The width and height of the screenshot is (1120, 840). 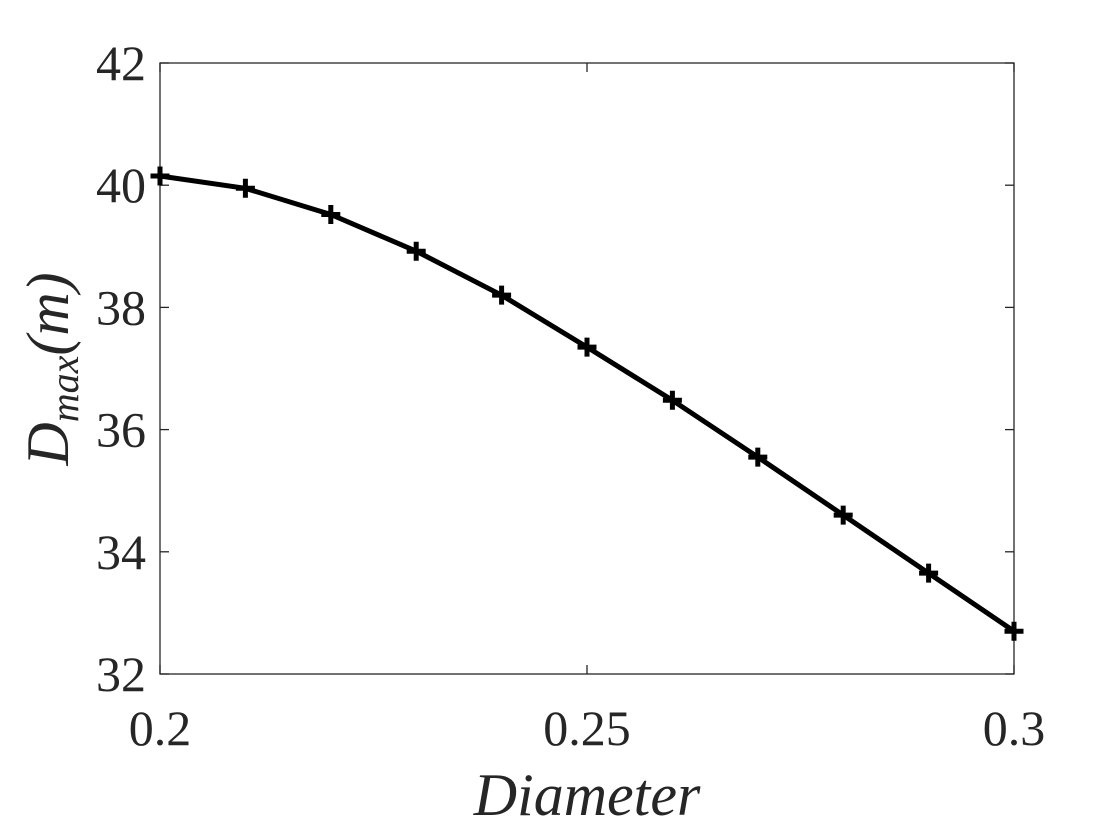 I want to click on y-tick-label: 32, so click(x=121, y=674).